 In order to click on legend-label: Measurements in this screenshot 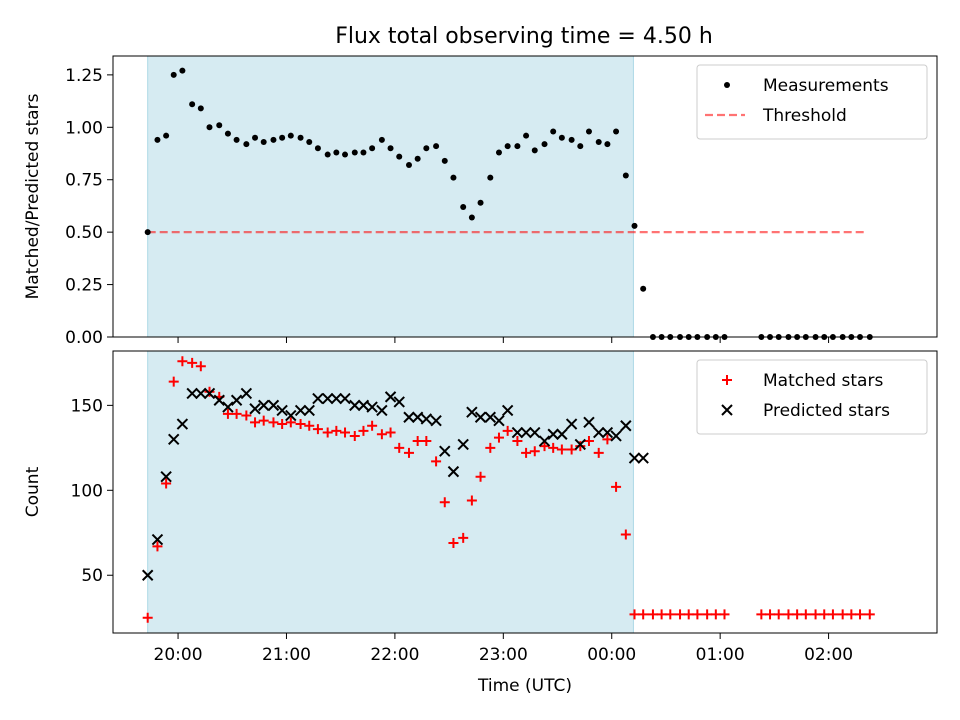, I will do `click(826, 86)`.